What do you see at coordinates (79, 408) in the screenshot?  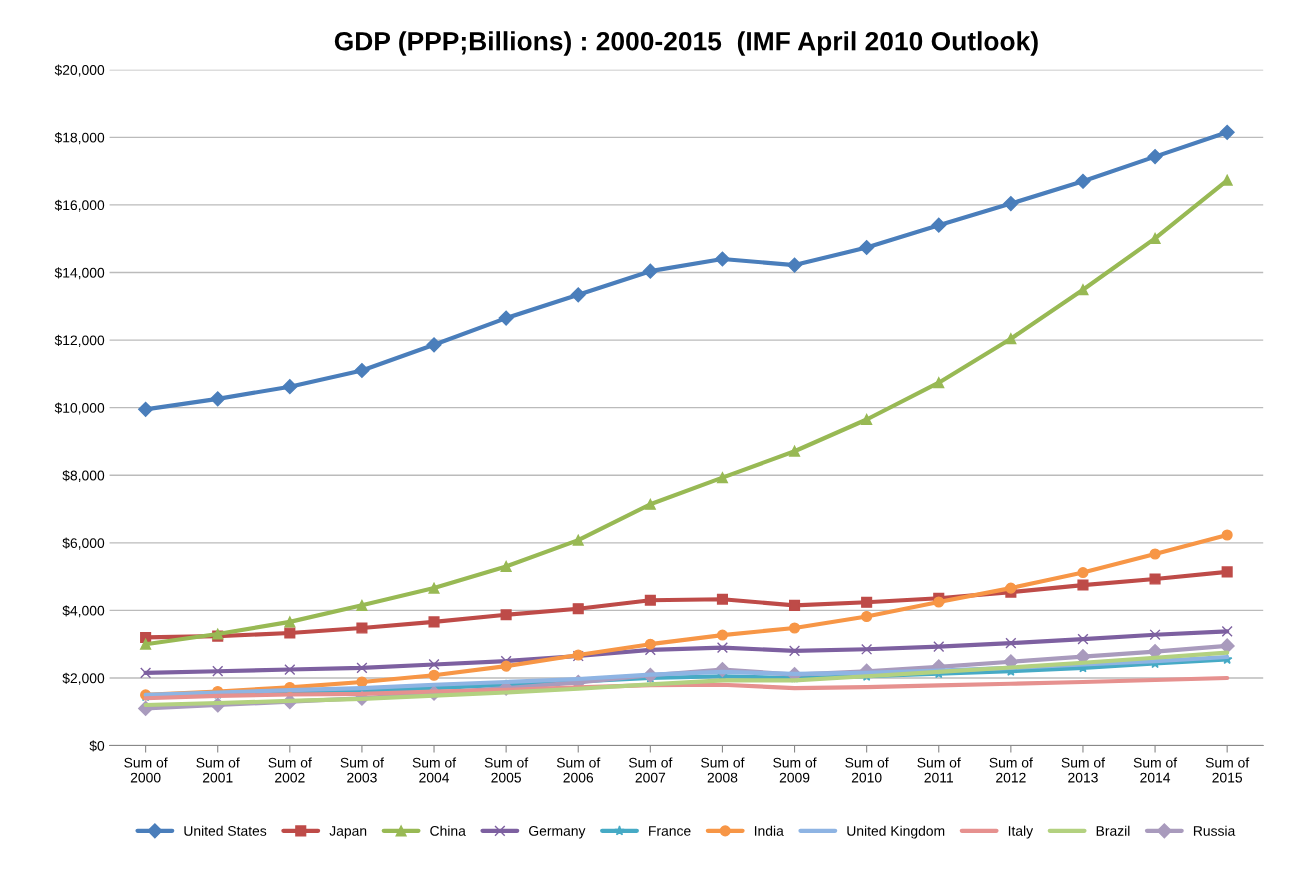 I see `y-tick-label: $10,000` at bounding box center [79, 408].